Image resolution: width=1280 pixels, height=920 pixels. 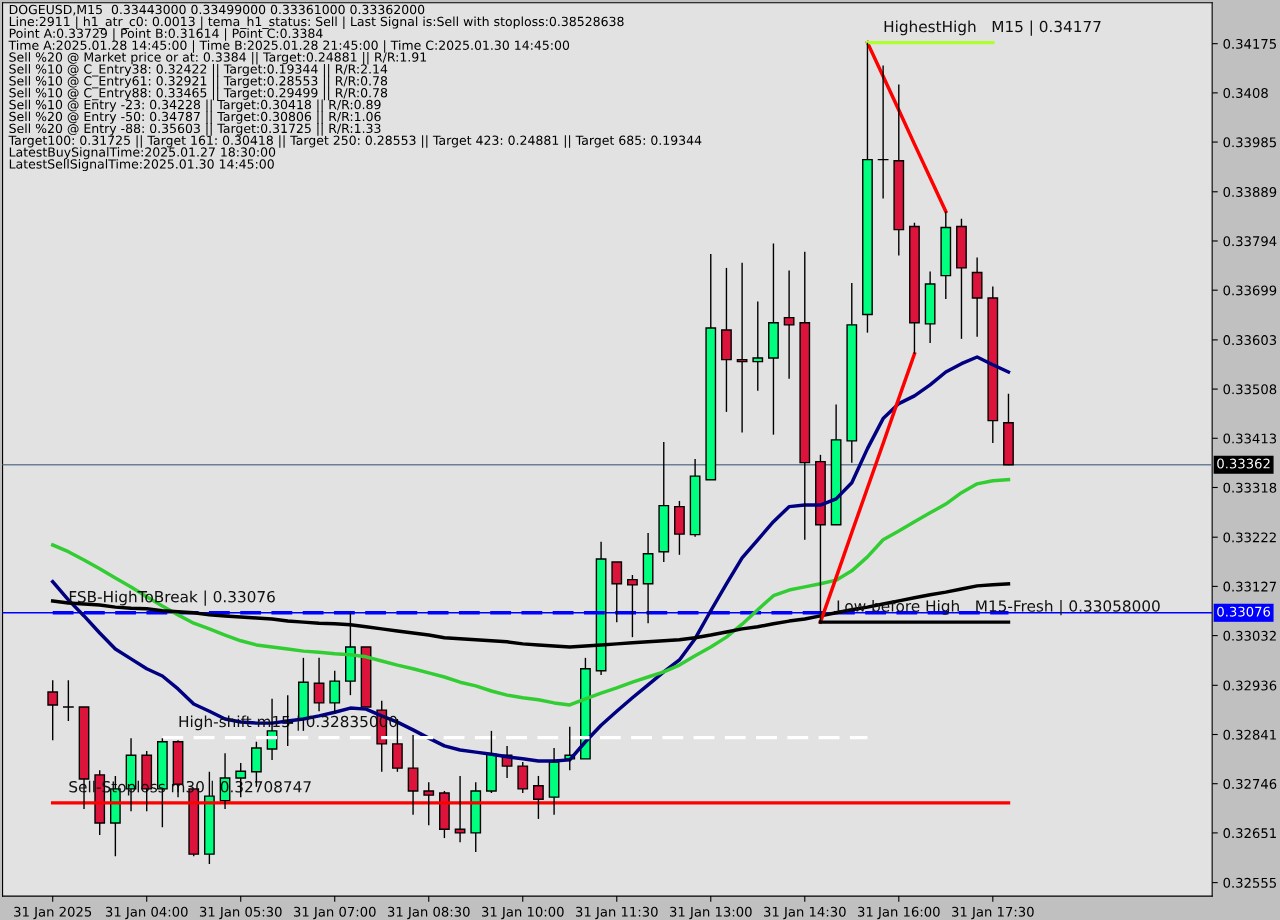 What do you see at coordinates (218, 58) in the screenshot?
I see `annotation: Sell %20 @ Market price or at: 0.3384 || Target:0.24881 || R/R:1.91` at bounding box center [218, 58].